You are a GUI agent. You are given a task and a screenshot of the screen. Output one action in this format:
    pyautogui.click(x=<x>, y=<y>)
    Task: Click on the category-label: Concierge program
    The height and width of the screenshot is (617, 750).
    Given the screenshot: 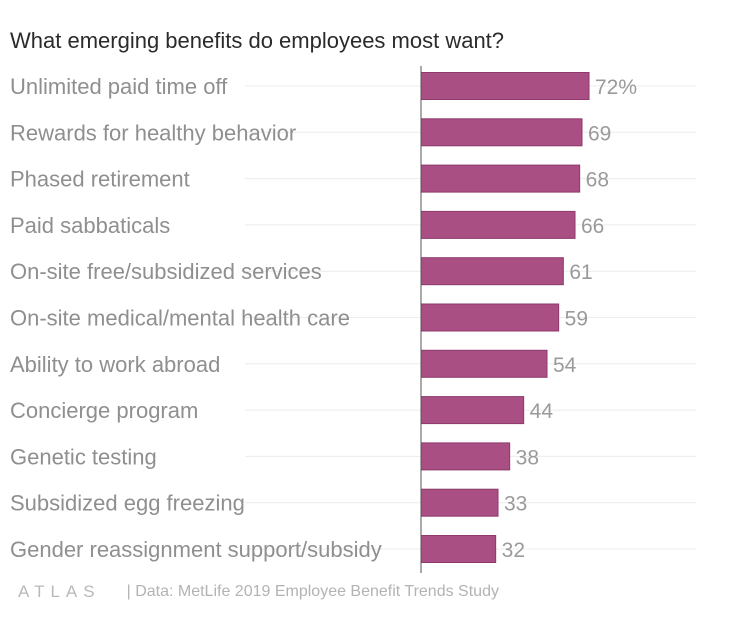 What is the action you would take?
    pyautogui.click(x=104, y=410)
    